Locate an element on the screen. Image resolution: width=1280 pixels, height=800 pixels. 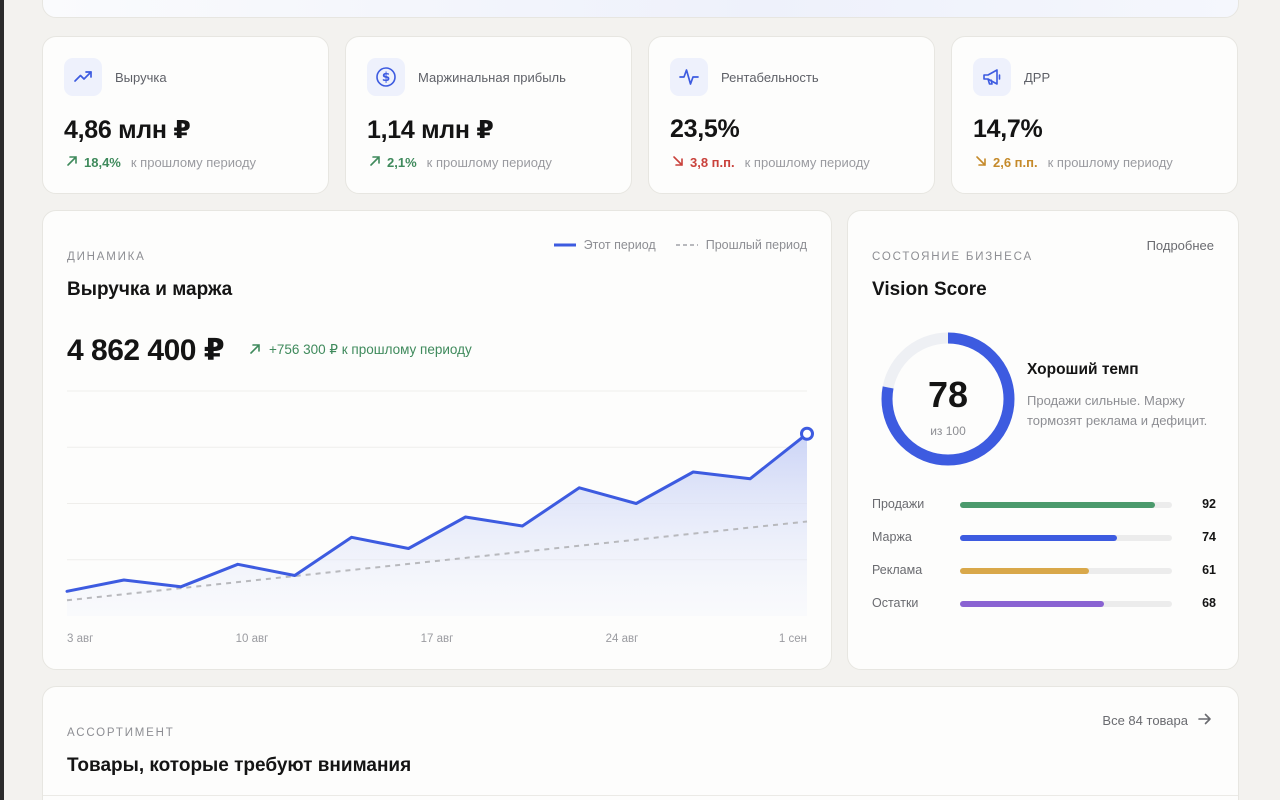
metric-label: Реклама is located at coordinates (897, 570).